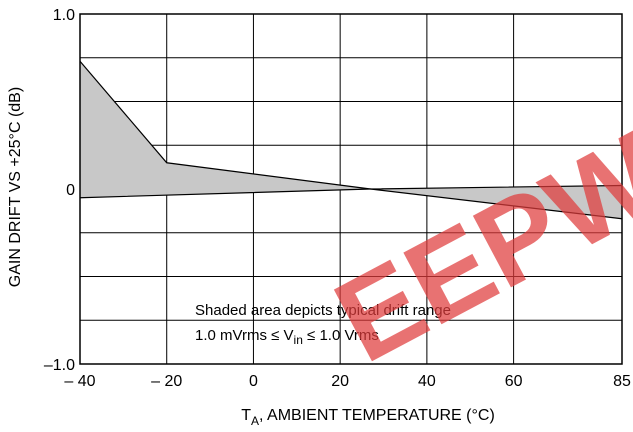  What do you see at coordinates (341, 335) in the screenshot?
I see `annotation-line-2-suffix: ≤ 1.0 Vrms` at bounding box center [341, 335].